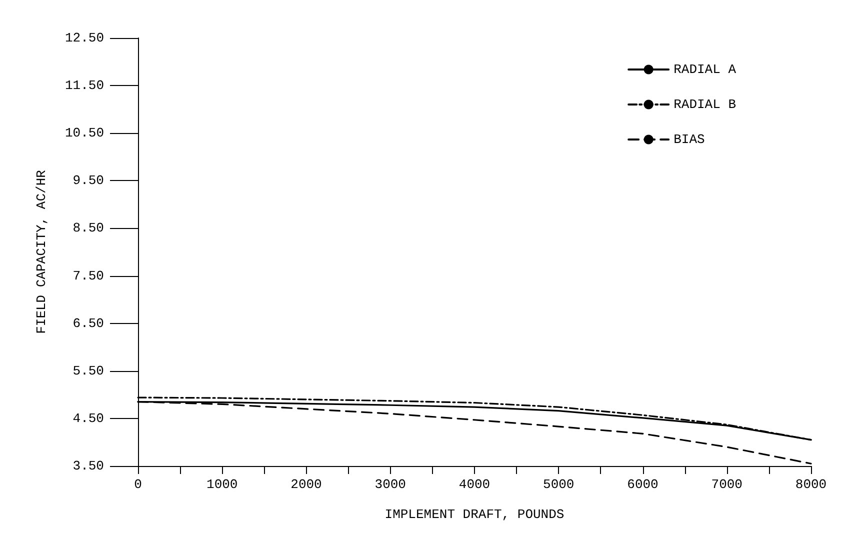 This screenshot has height=549, width=859. I want to click on x-tick-label: 0, so click(138, 484).